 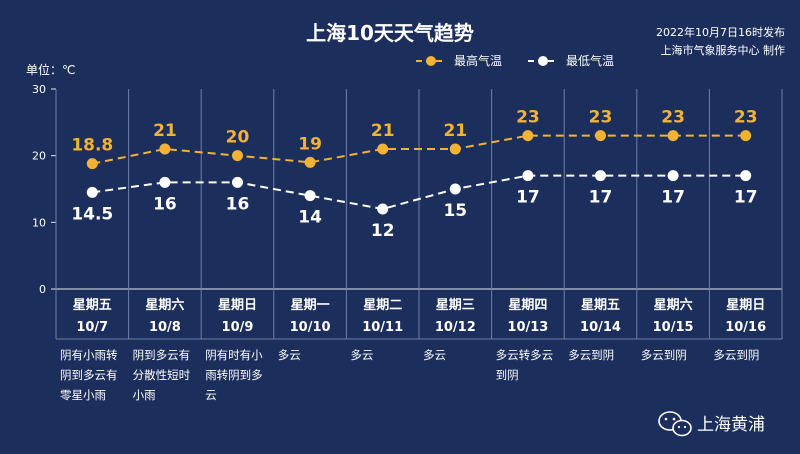 I want to click on high-temp-label: 18.8, so click(x=92, y=146).